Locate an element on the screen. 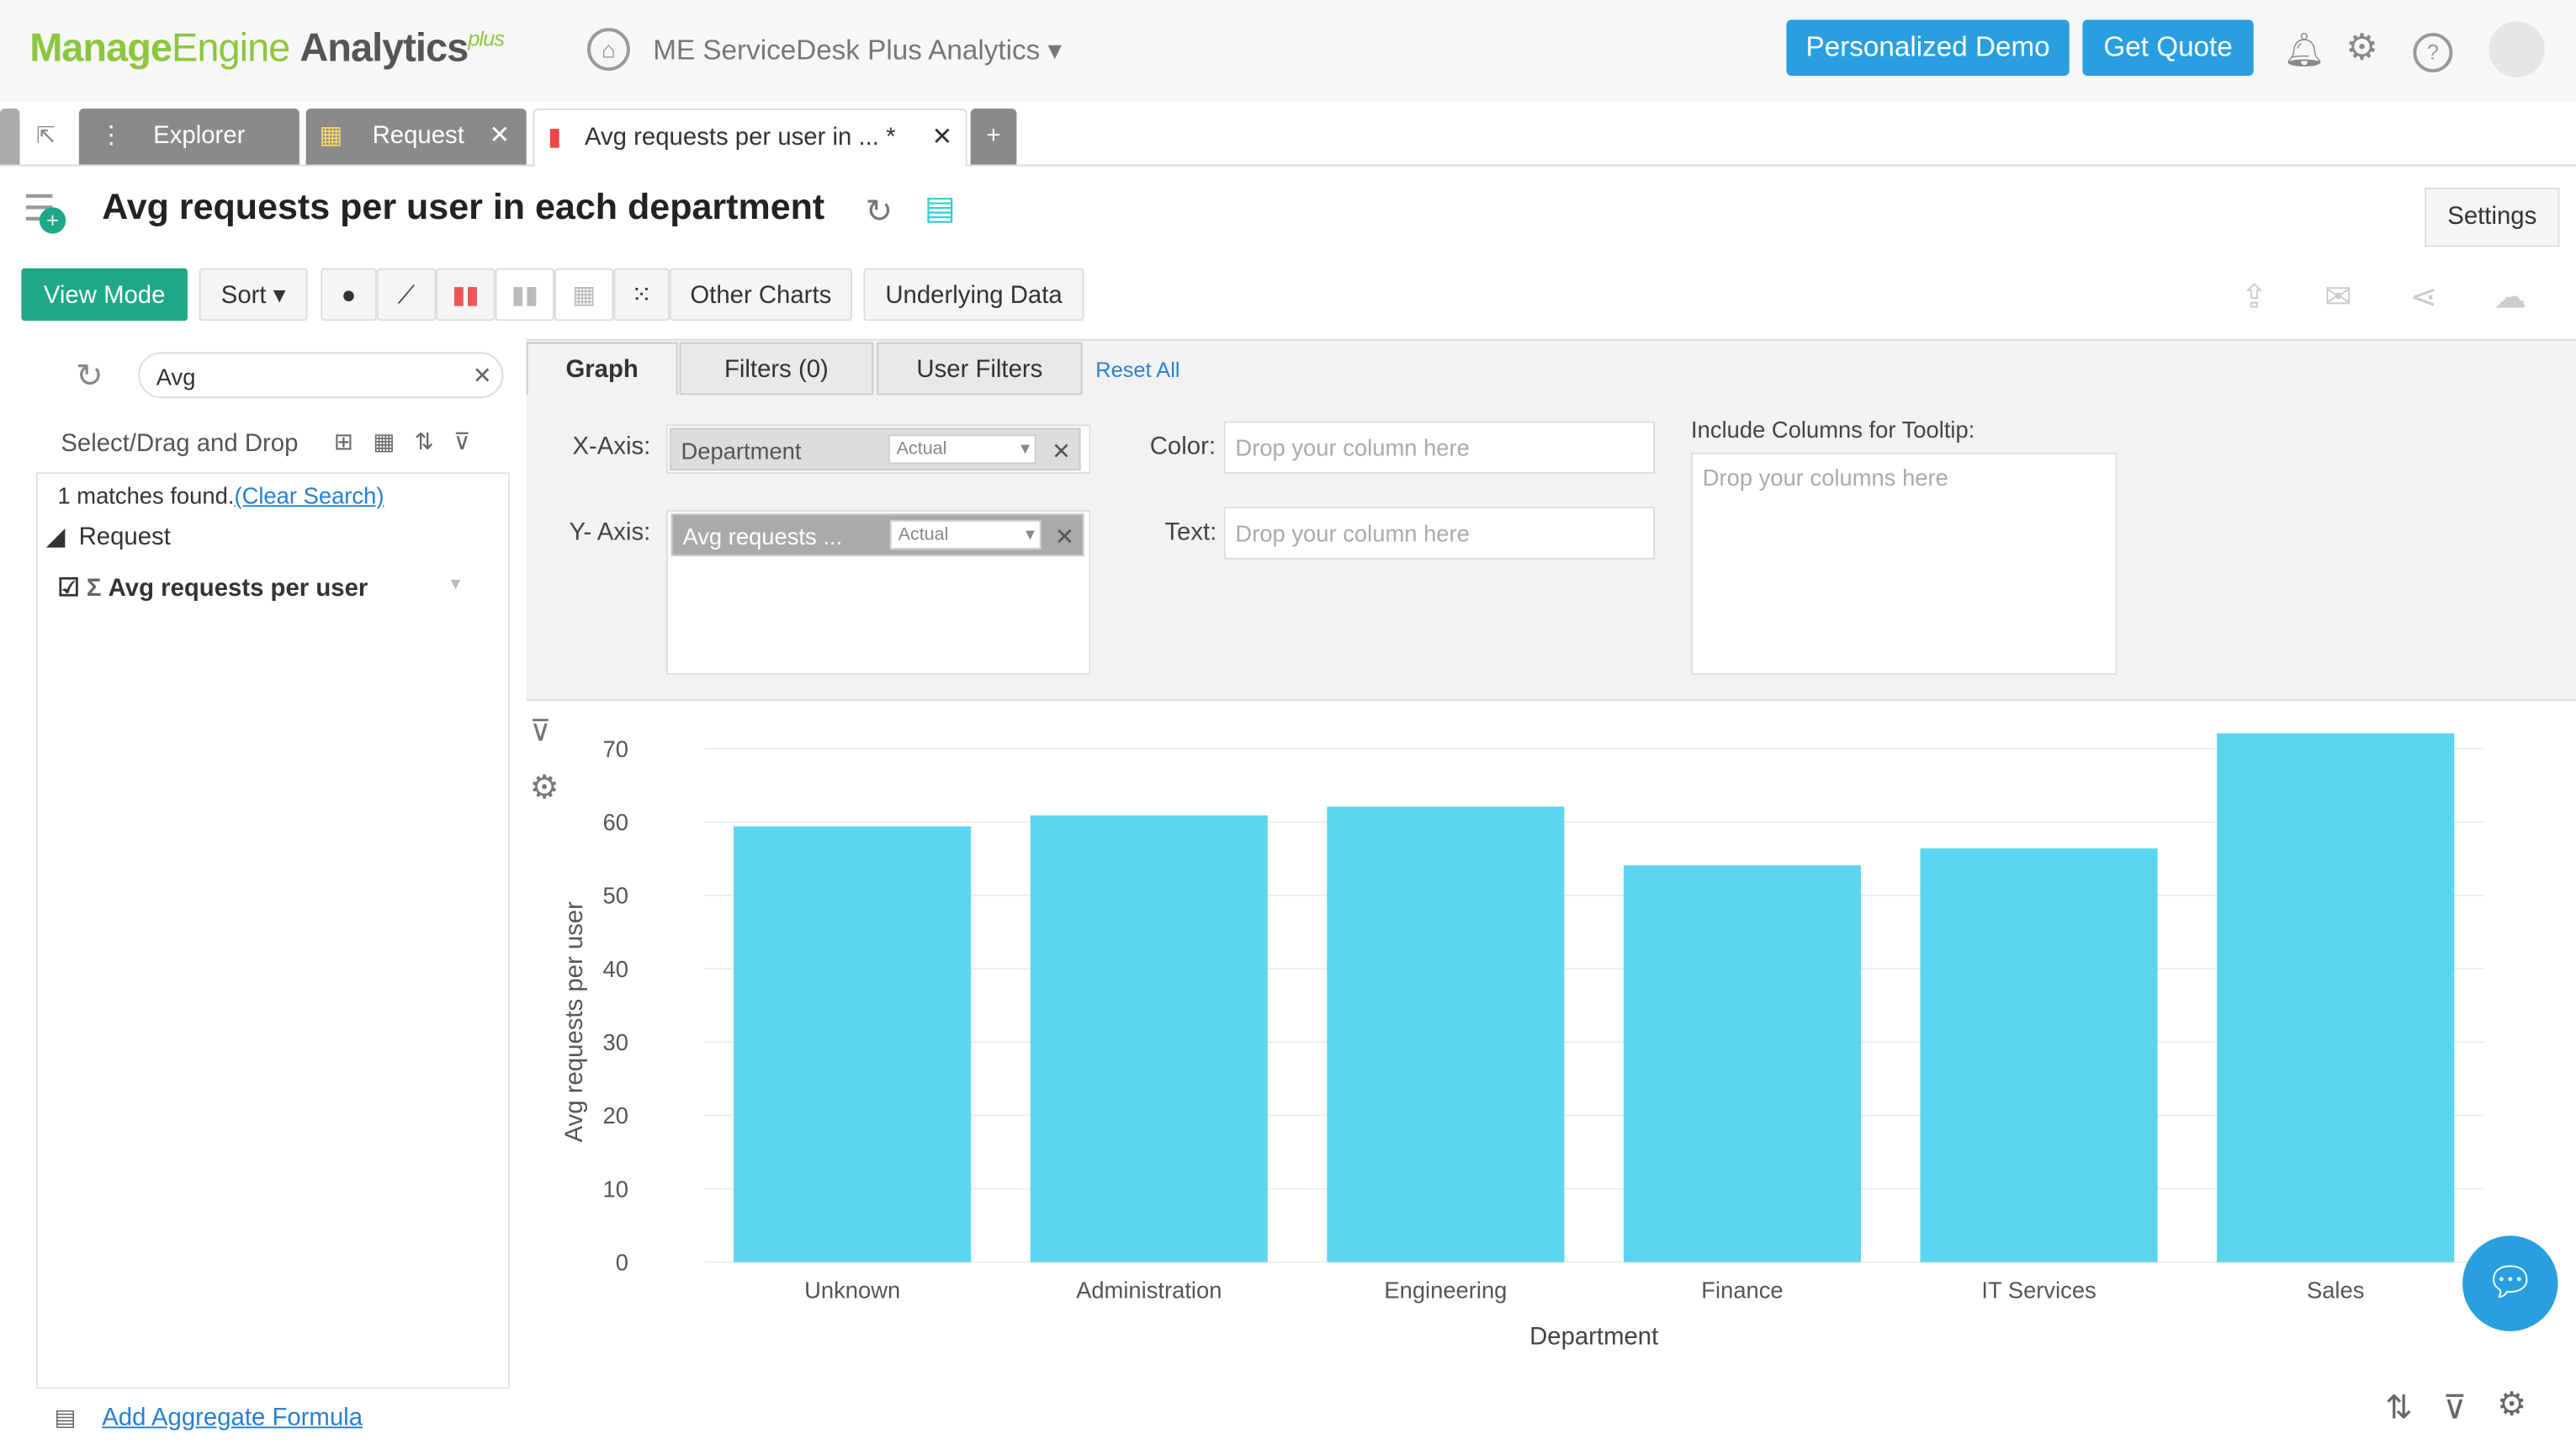 The image size is (2576, 1450). refresh-icon: ↻ is located at coordinates (879, 212).